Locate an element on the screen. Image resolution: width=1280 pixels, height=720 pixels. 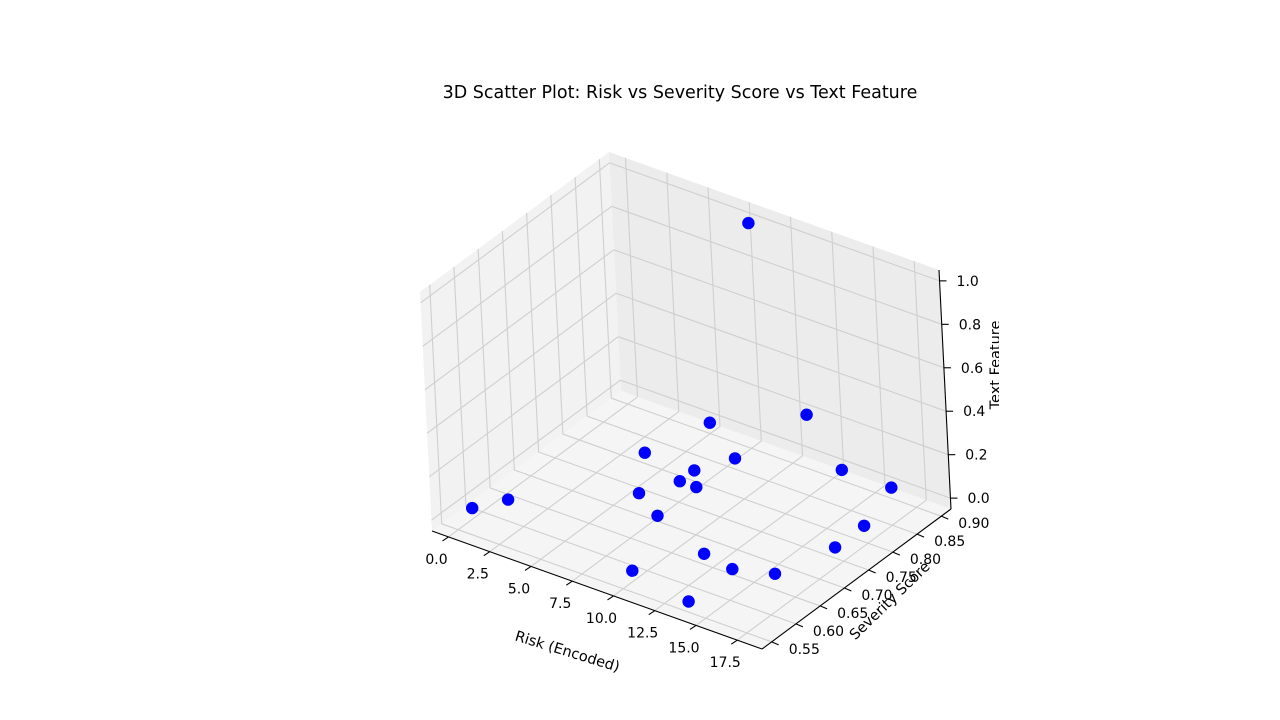
y-tick-label: 0.85 is located at coordinates (949, 542).